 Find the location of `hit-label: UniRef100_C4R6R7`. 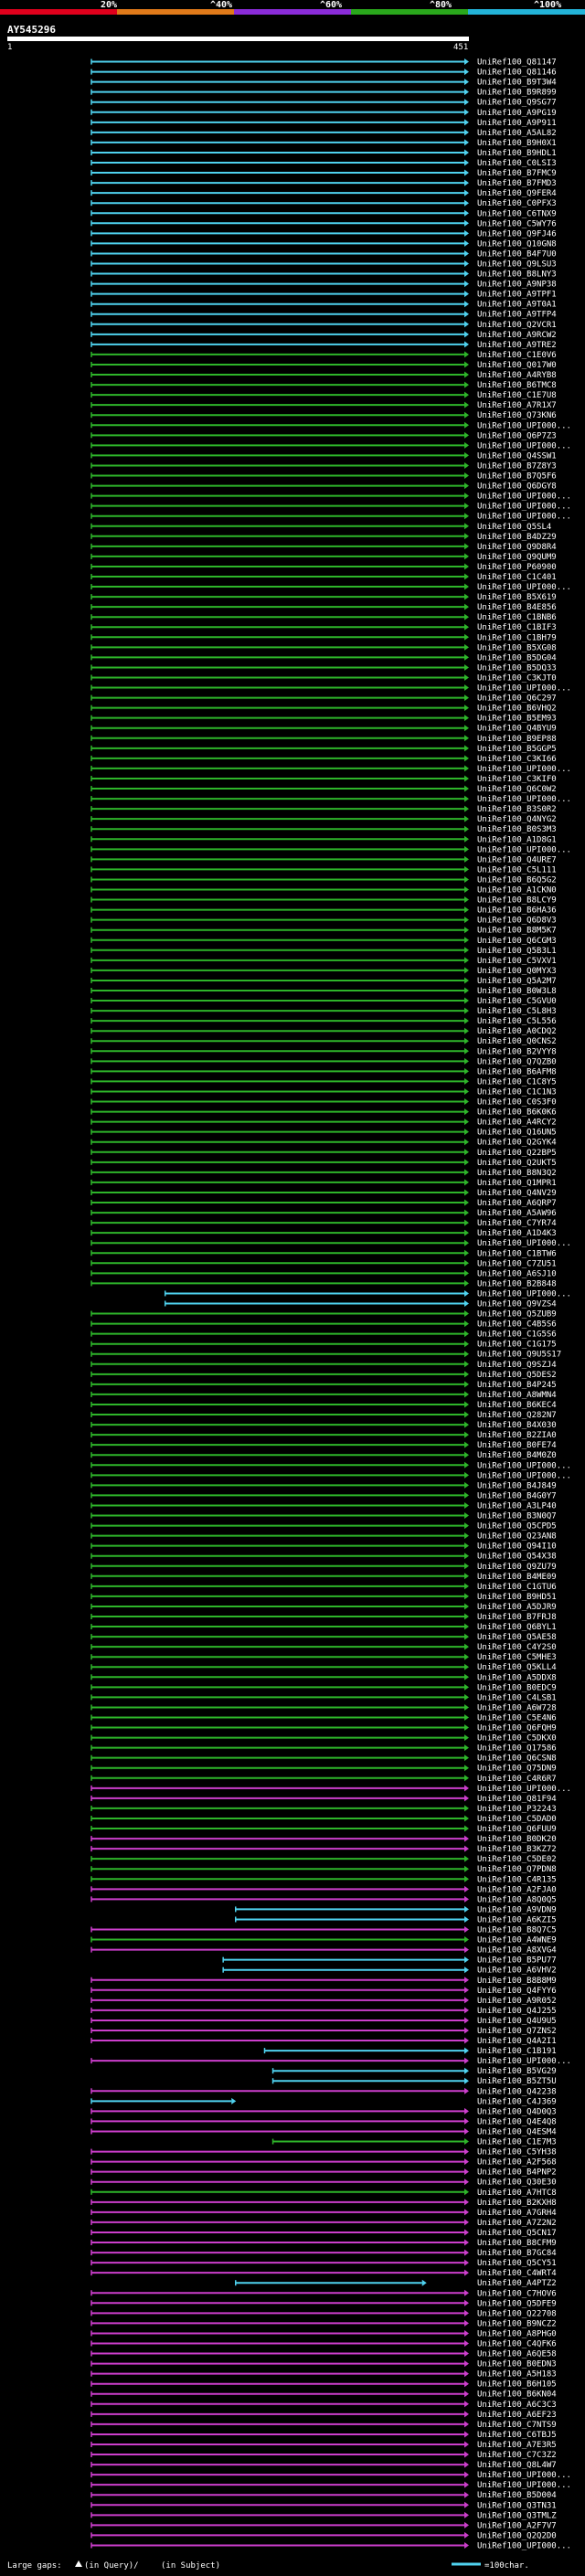

hit-label: UniRef100_C4R6R7 is located at coordinates (517, 1779).